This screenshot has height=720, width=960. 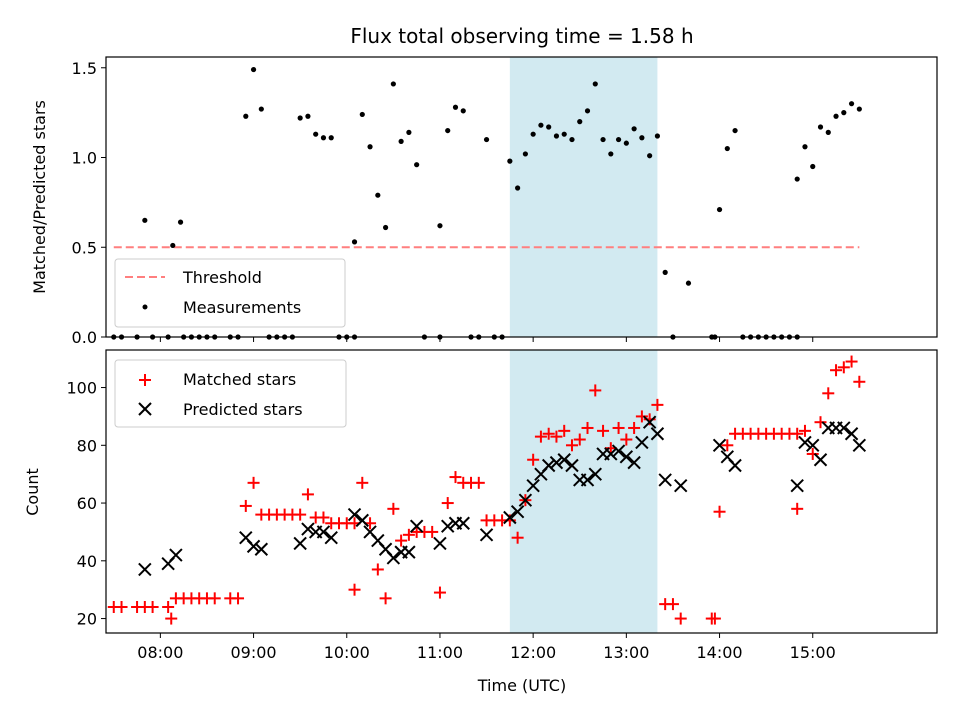 I want to click on count-xtick-label-7: 15:00, so click(x=813, y=652).